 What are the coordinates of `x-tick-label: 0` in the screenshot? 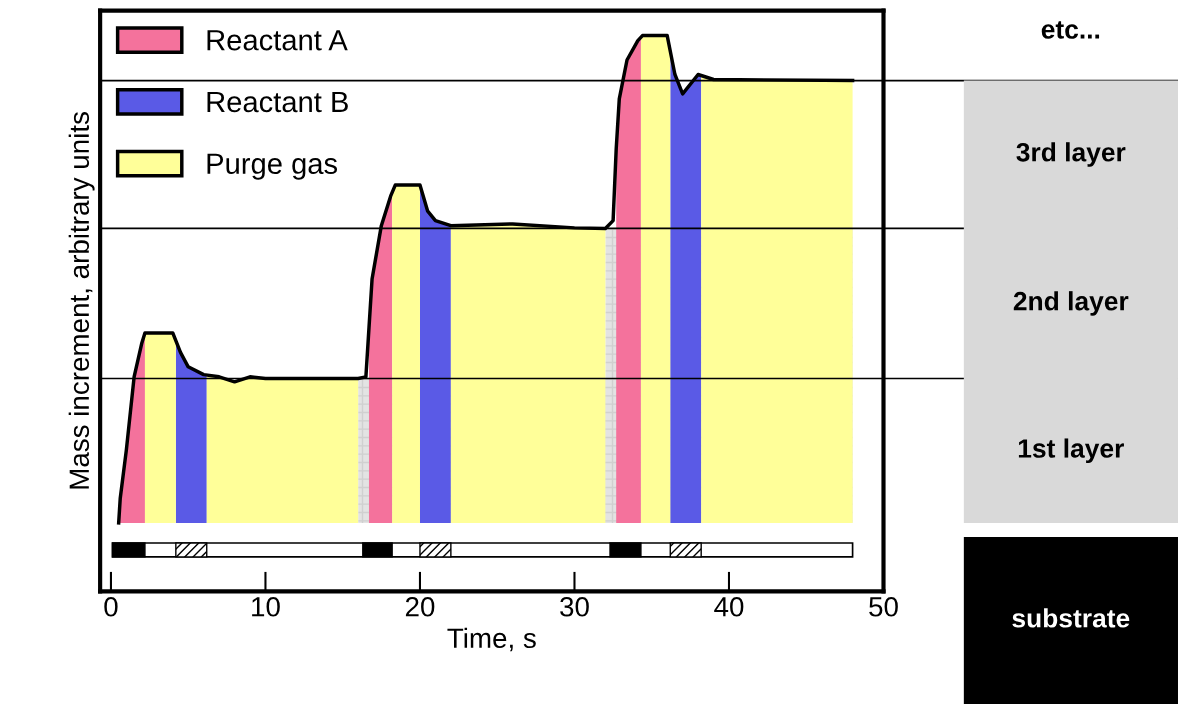 It's located at (111, 606).